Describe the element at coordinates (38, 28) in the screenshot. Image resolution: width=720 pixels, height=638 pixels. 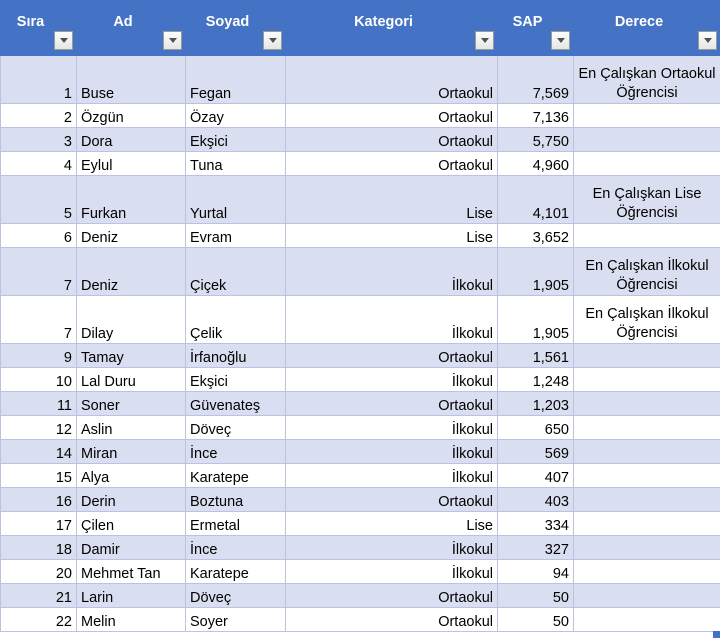
I see `column-header-sira: Sıra` at that location.